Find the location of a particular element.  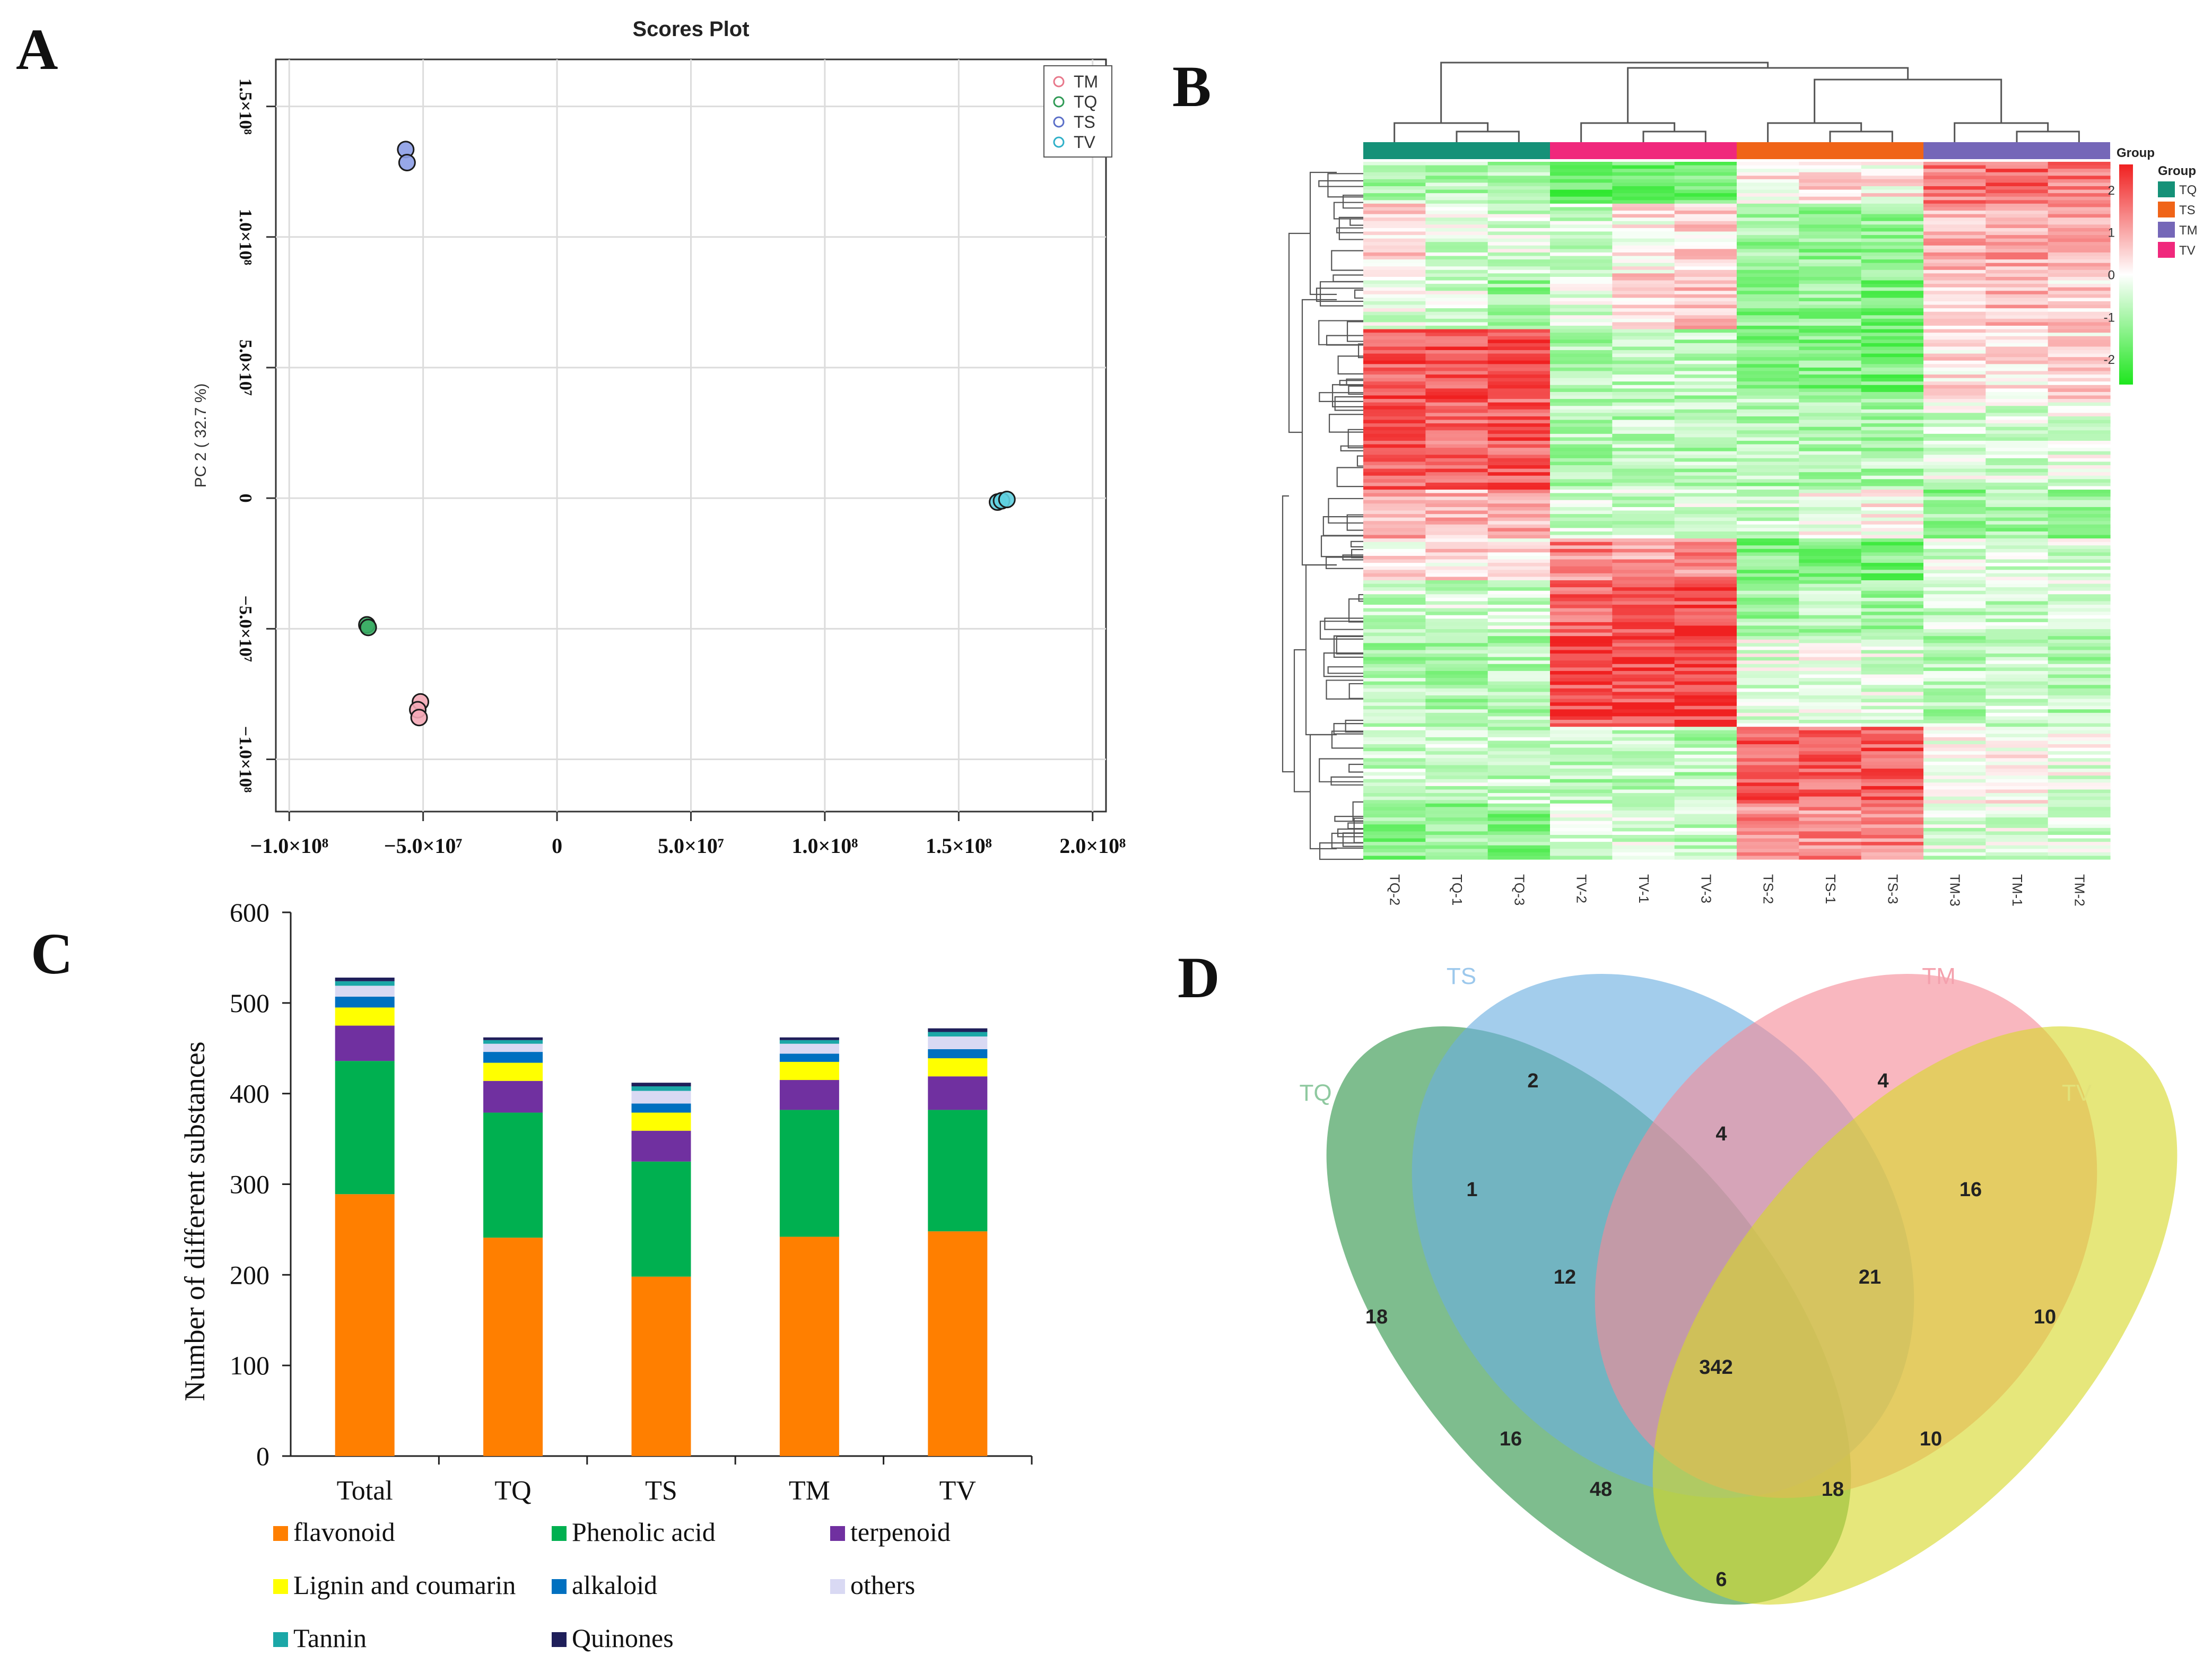

bar-segment-terpenoid is located at coordinates (513, 1097).